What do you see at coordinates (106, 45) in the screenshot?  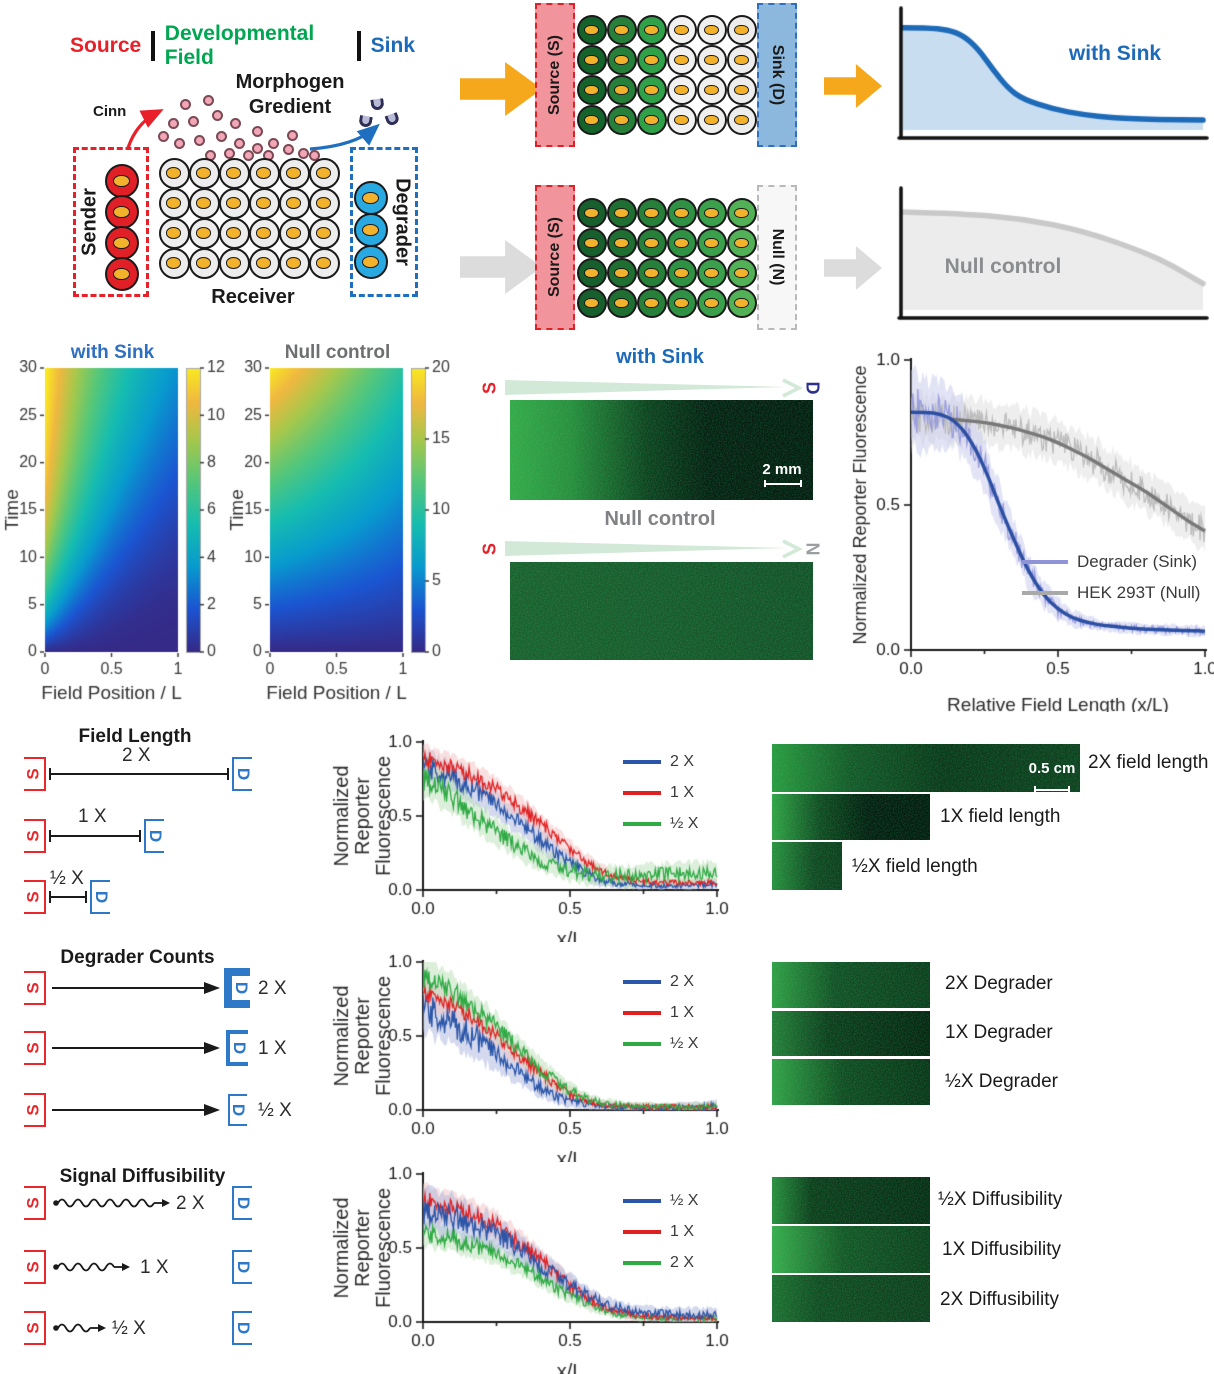 I see `header-source-label: Source` at bounding box center [106, 45].